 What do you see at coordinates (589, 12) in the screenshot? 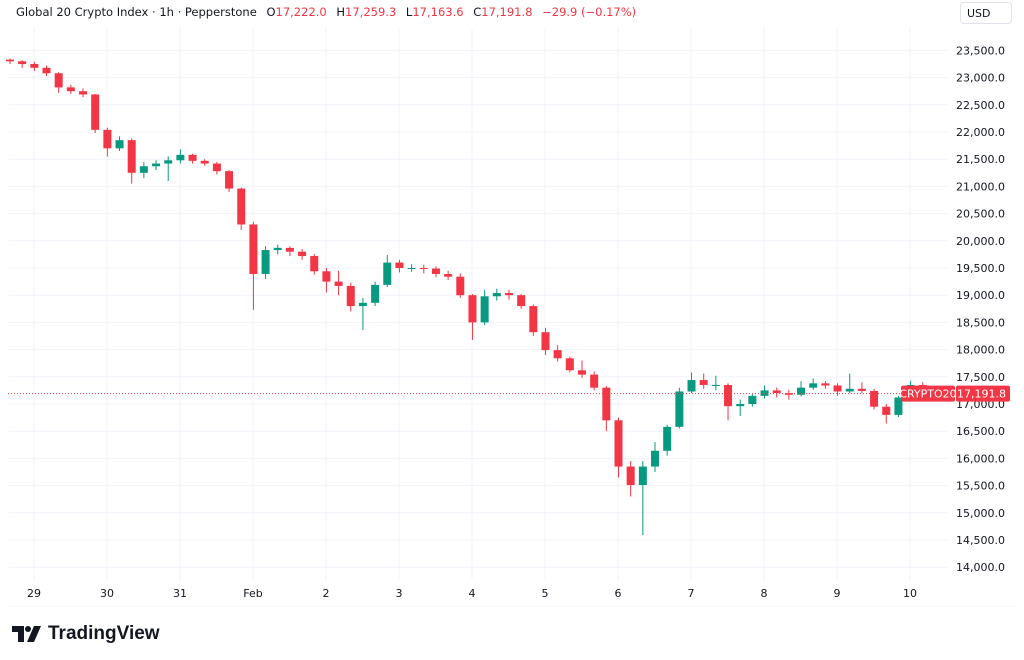
I see `change-value: −29.9 (−0.17%)` at bounding box center [589, 12].